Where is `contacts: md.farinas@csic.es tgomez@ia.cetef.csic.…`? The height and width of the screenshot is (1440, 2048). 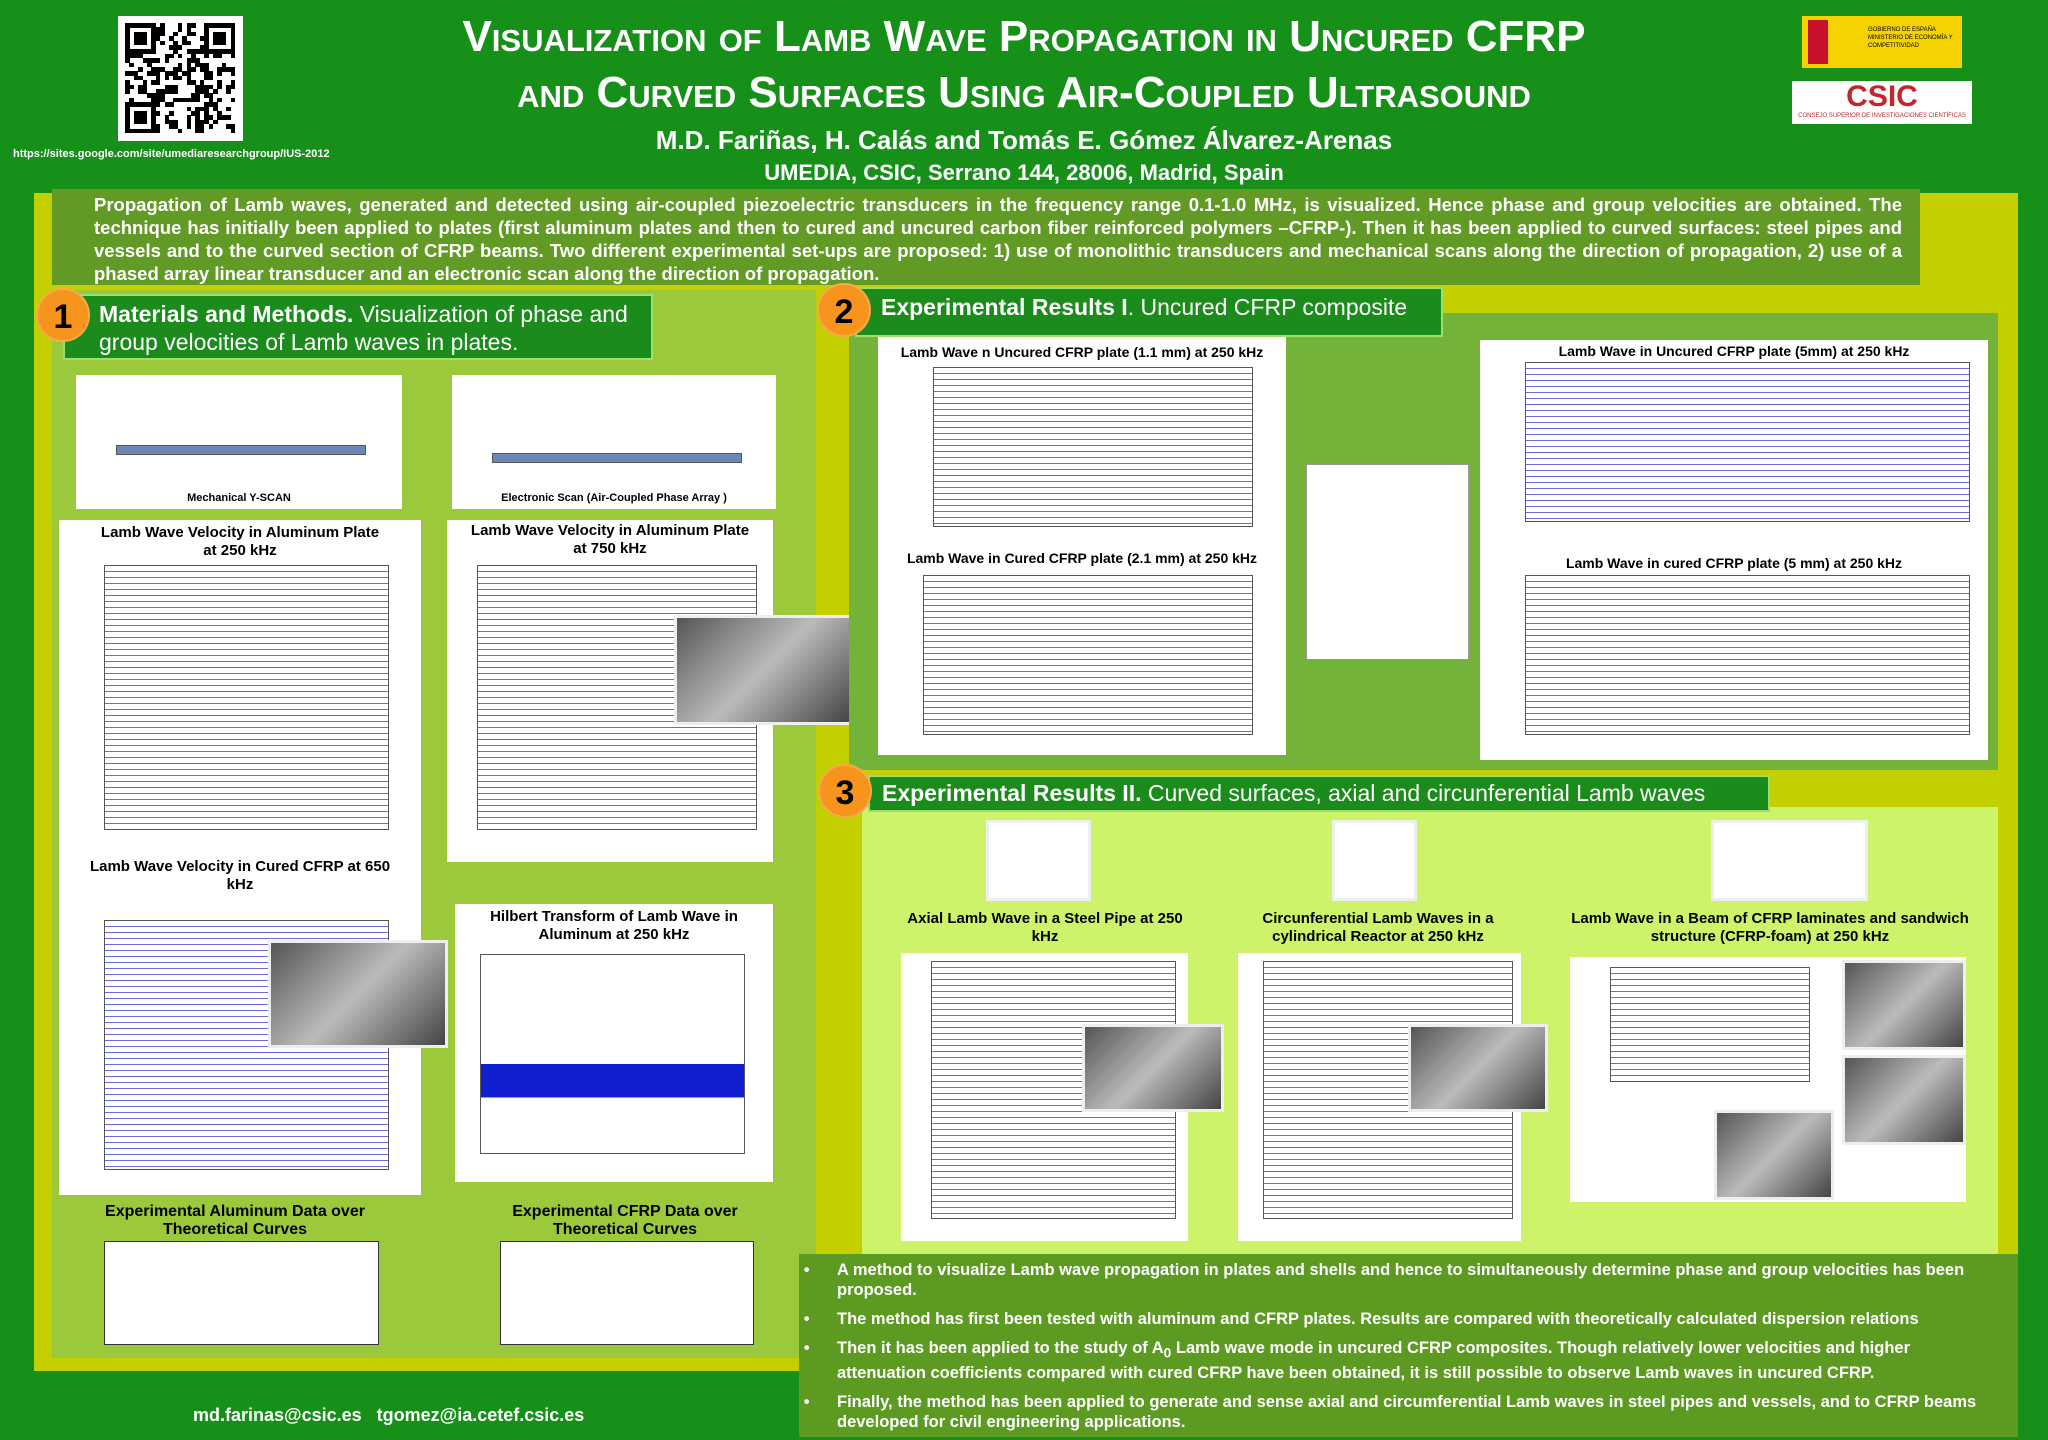 contacts: md.farinas@csic.es tgomez@ia.cetef.csic.… is located at coordinates (388, 1415).